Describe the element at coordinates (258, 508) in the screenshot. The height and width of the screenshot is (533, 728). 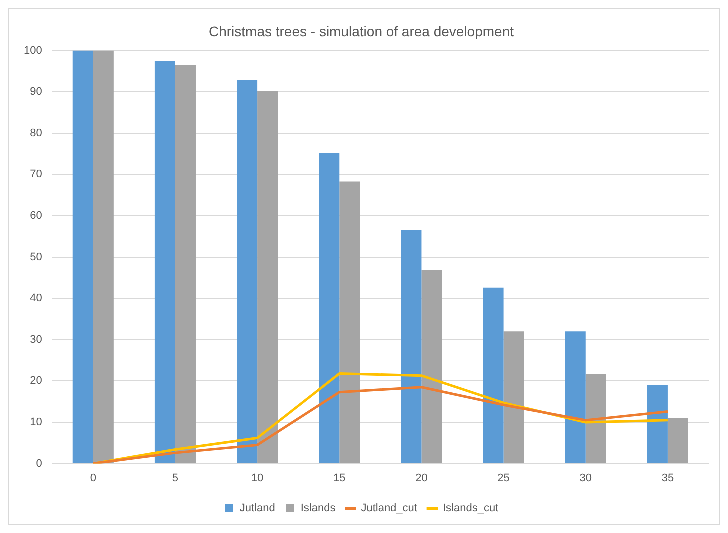
I see `legend-label: Jutland` at that location.